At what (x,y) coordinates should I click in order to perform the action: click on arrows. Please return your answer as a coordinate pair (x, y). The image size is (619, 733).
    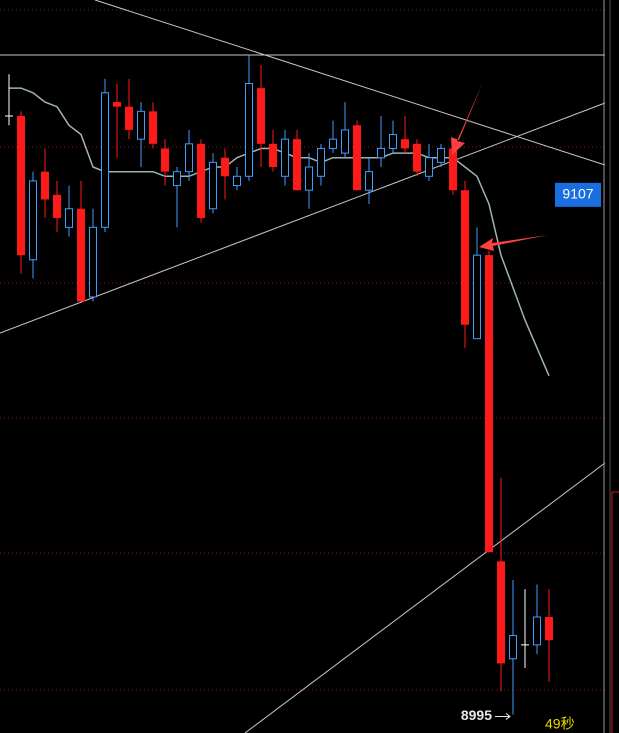
    Looking at the image, I should click on (499, 166).